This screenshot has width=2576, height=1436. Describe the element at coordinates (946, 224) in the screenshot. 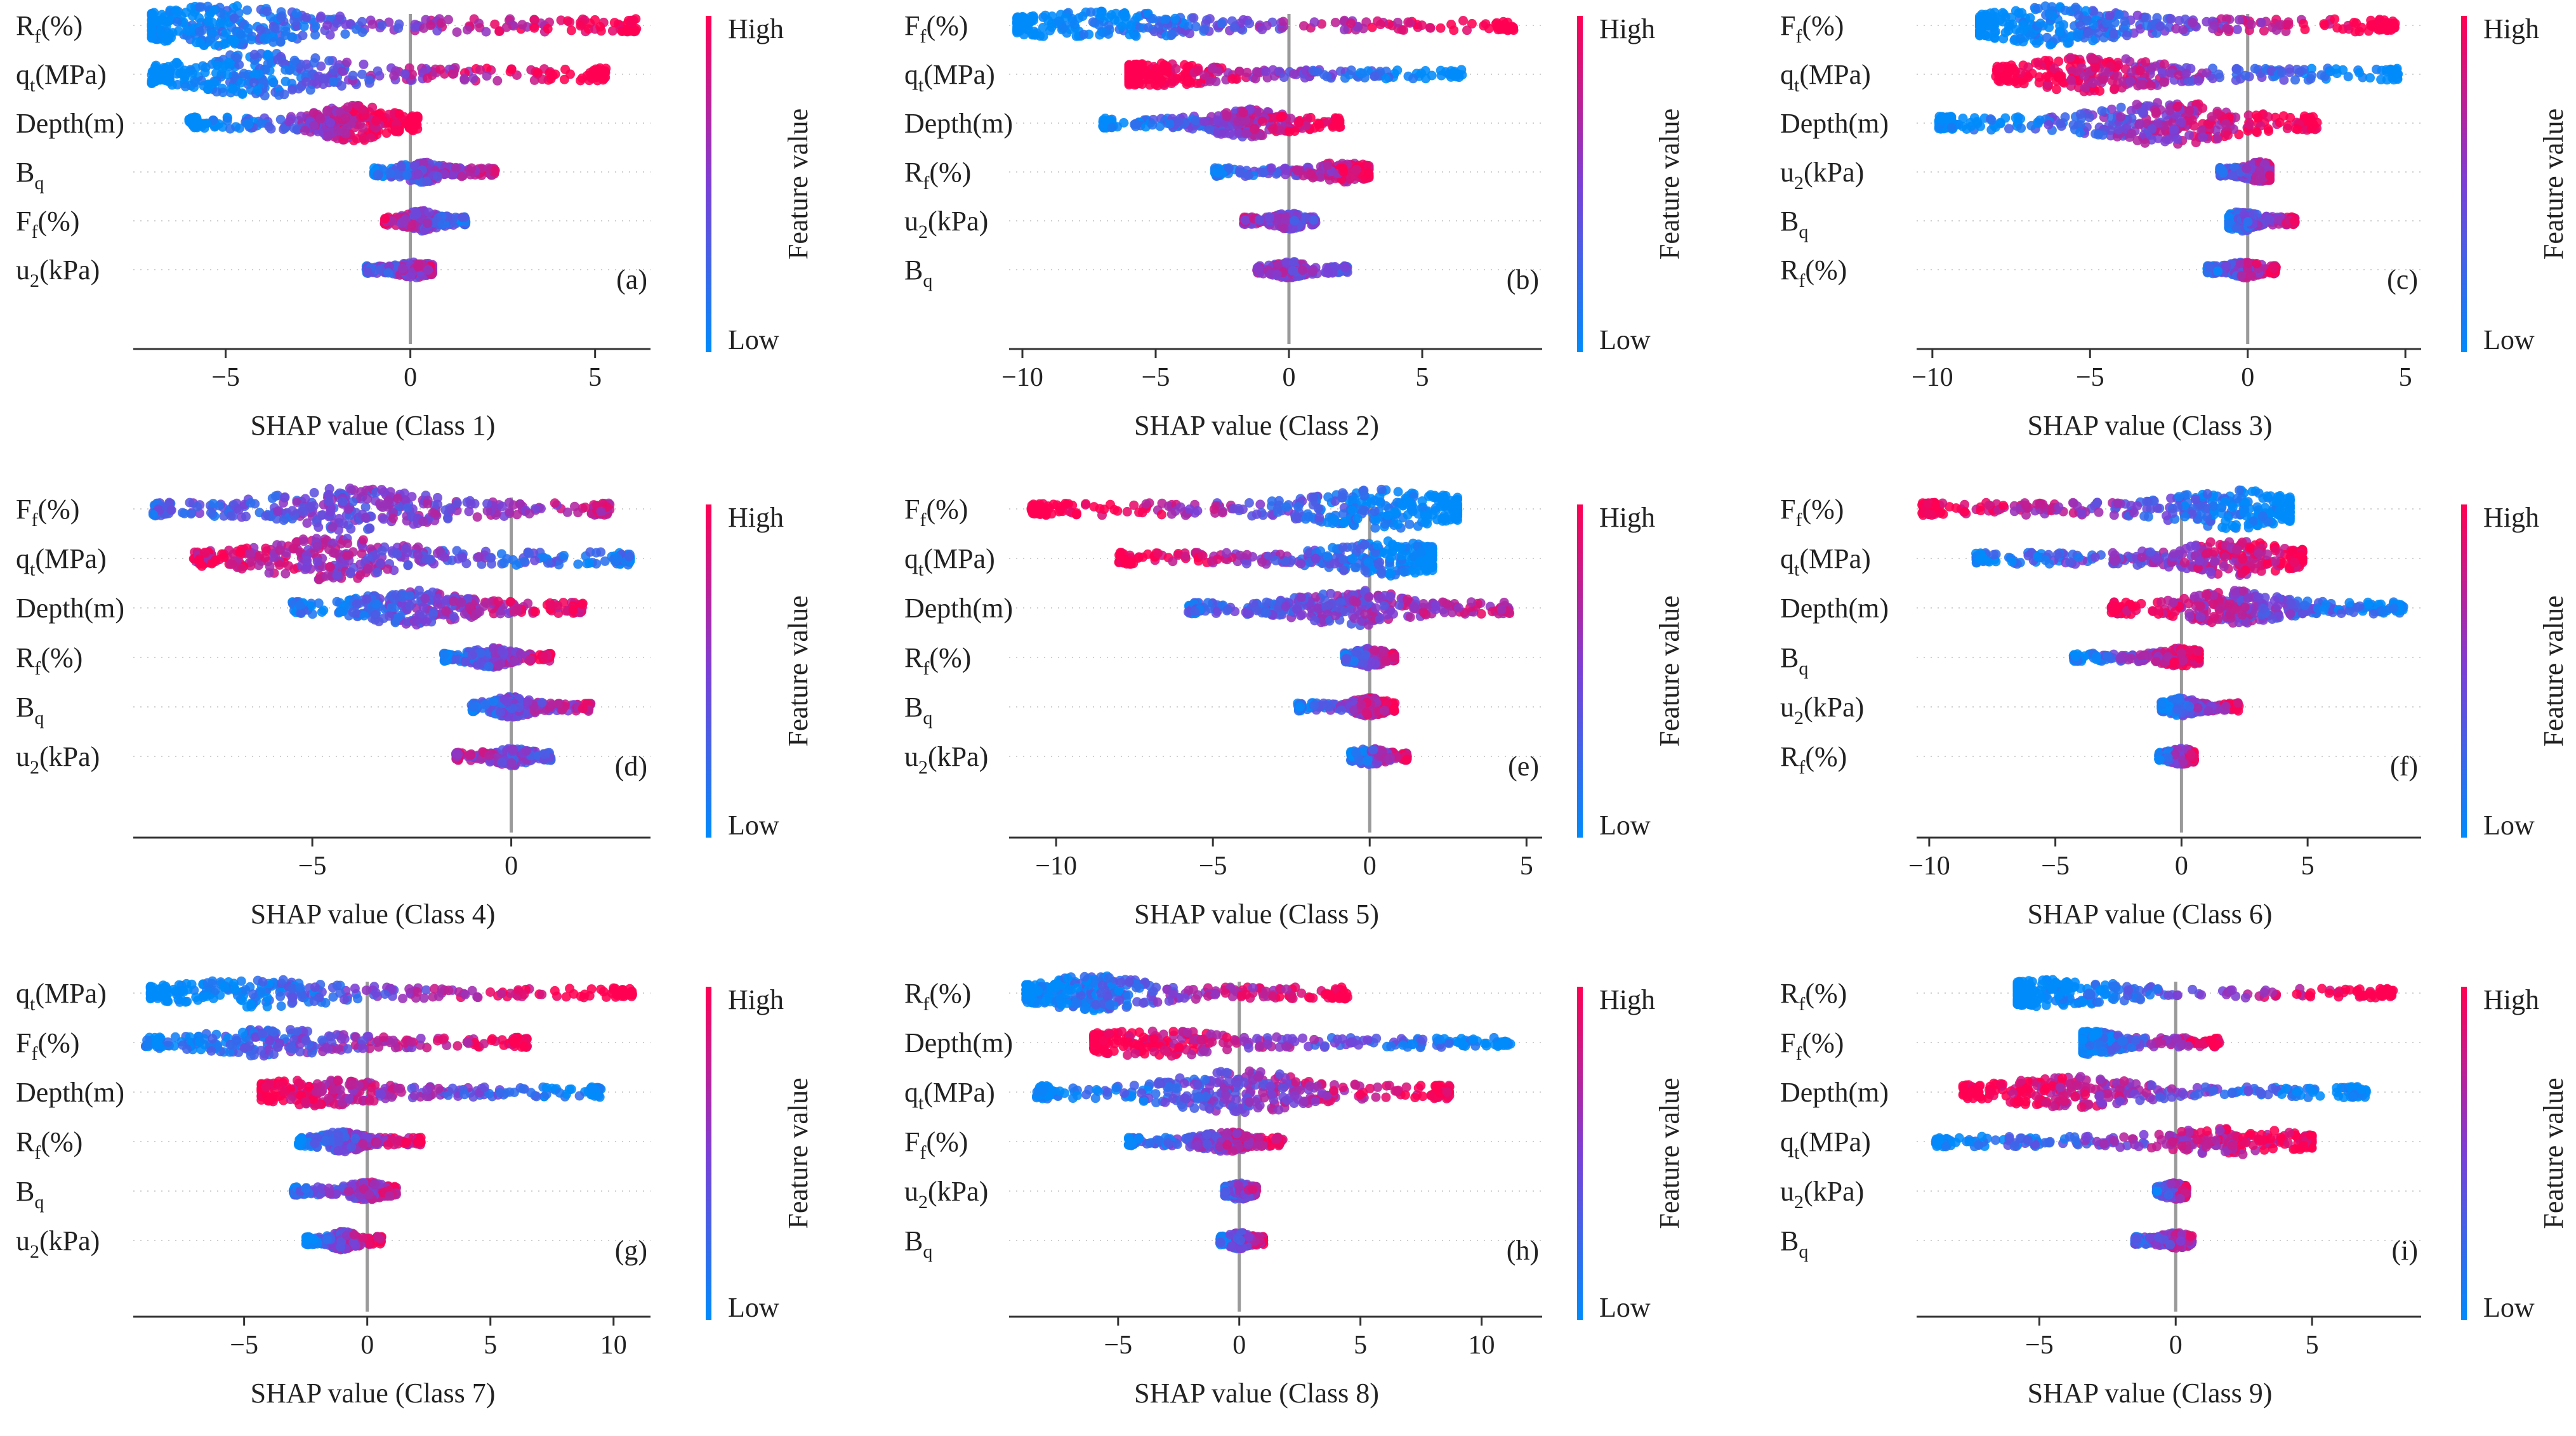

I see `feature-label: u2(kPa)` at that location.